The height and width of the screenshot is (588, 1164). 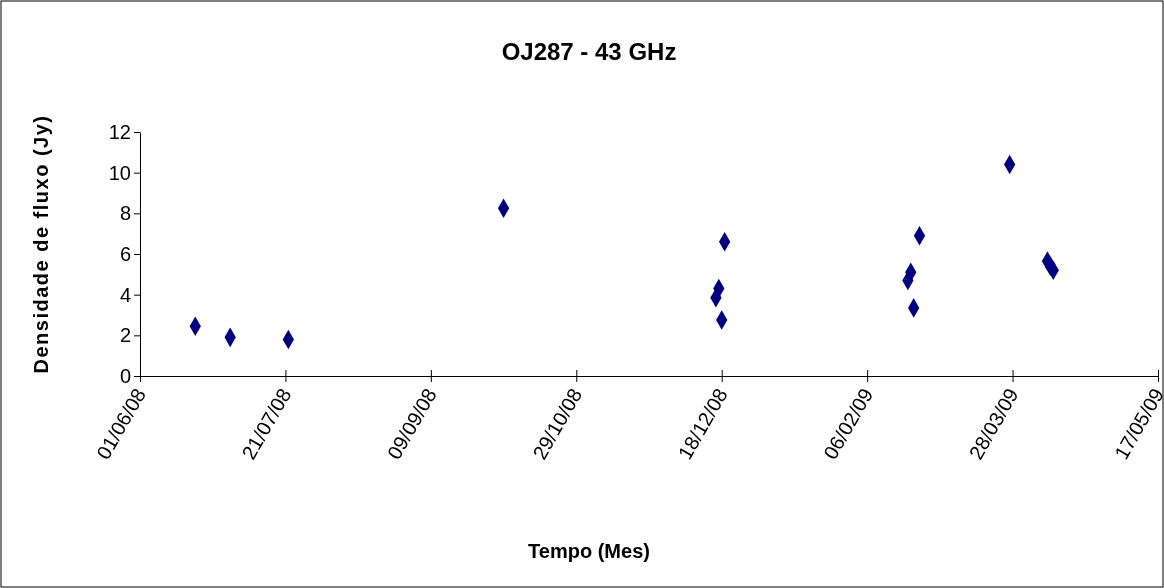 What do you see at coordinates (125, 213) in the screenshot?
I see `y-tick-label: 8` at bounding box center [125, 213].